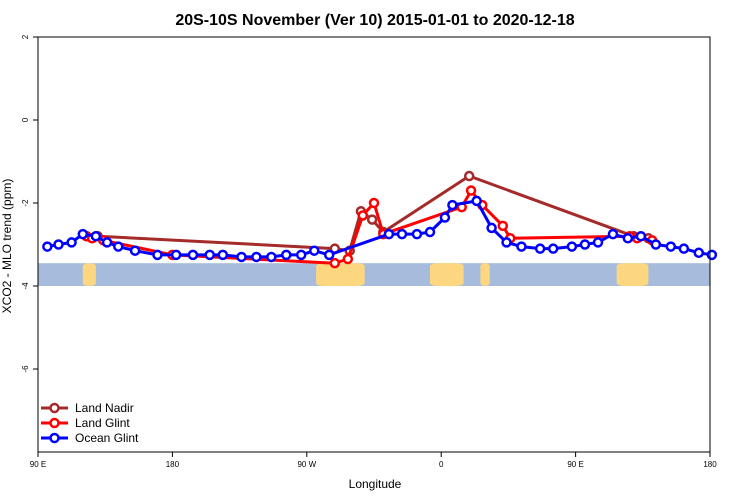 The width and height of the screenshot is (750, 500). Describe the element at coordinates (25, 203) in the screenshot. I see `y-tick-label: -2` at that location.